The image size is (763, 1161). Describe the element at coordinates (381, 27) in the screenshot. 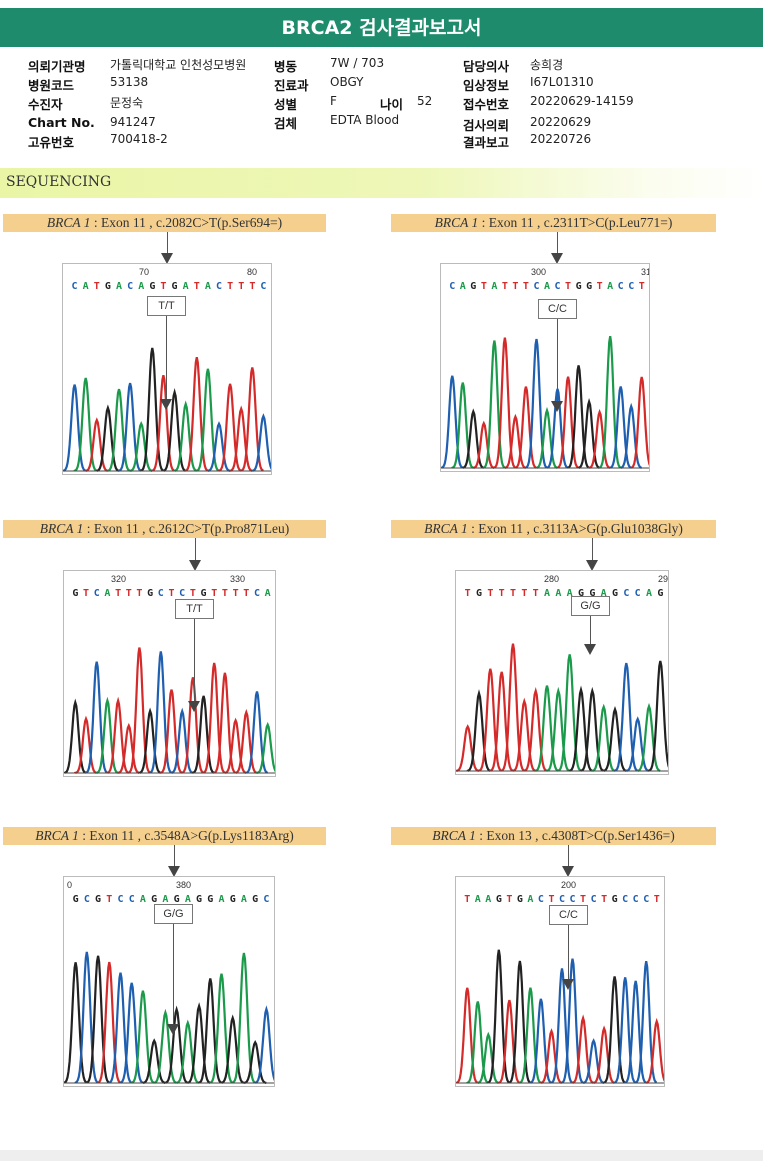

I see `report-title: BRCA2 검사결과보고서` at that location.